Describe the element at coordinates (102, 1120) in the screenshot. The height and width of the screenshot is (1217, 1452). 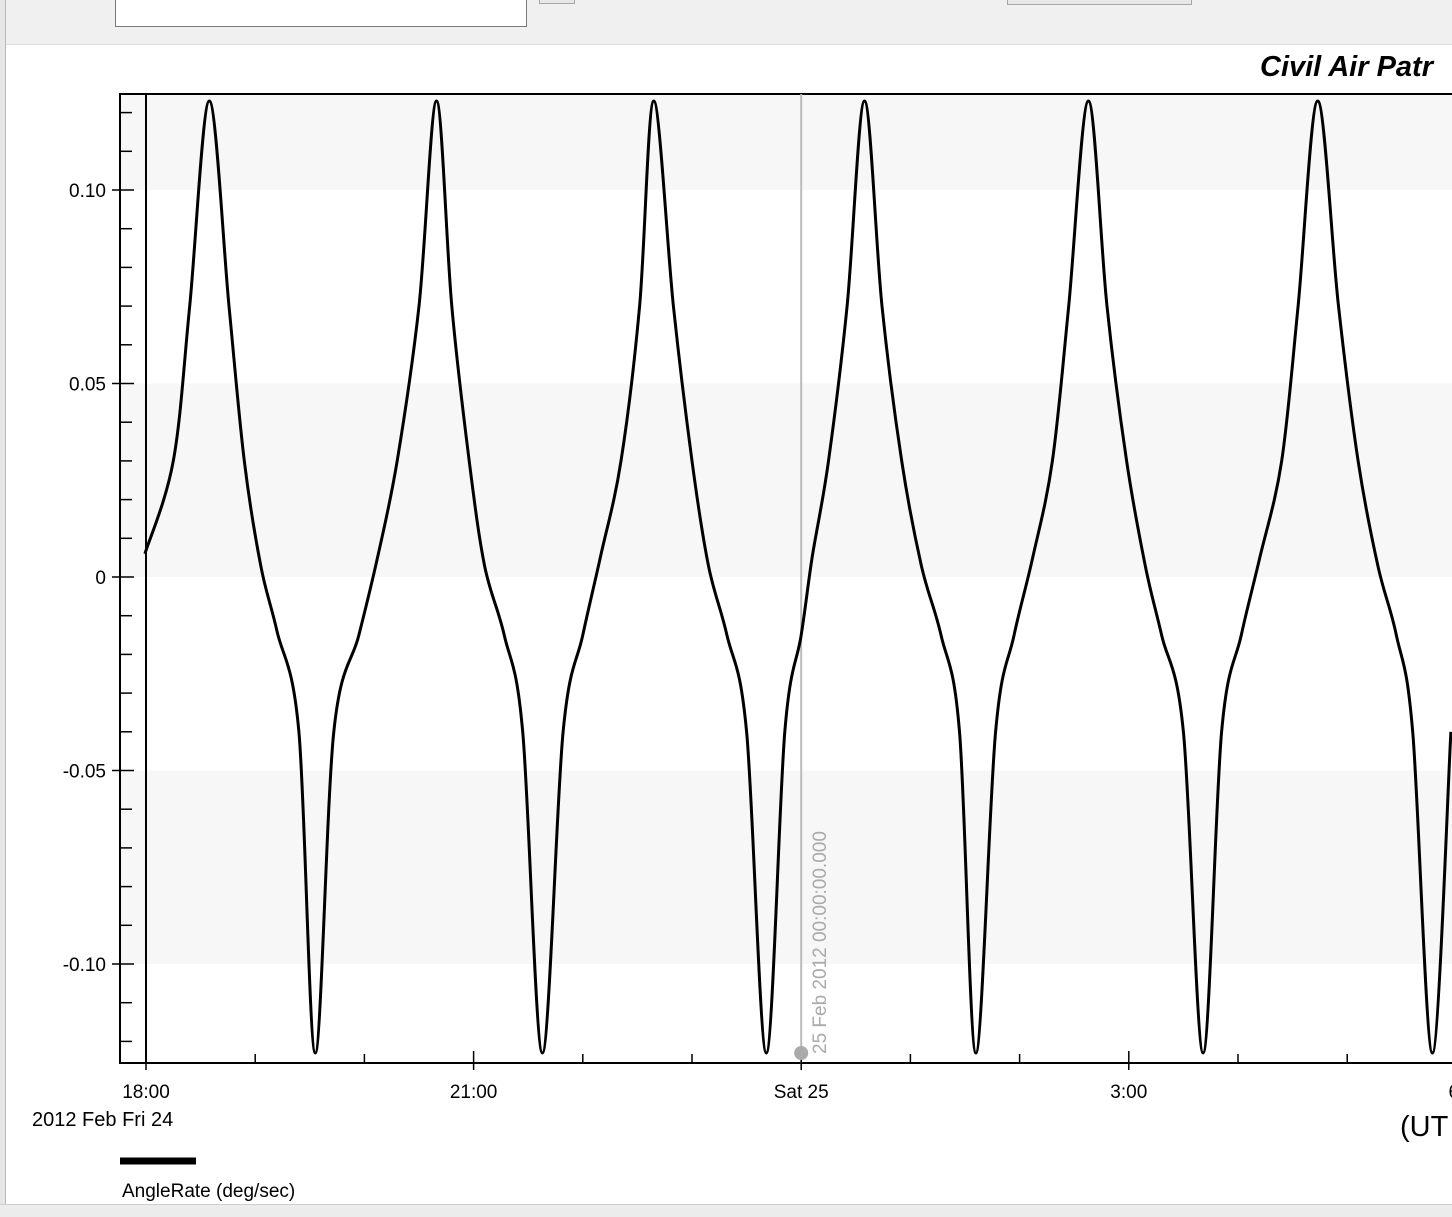
I see `x-axis-date-label: 2012 Feb Fri 24` at that location.